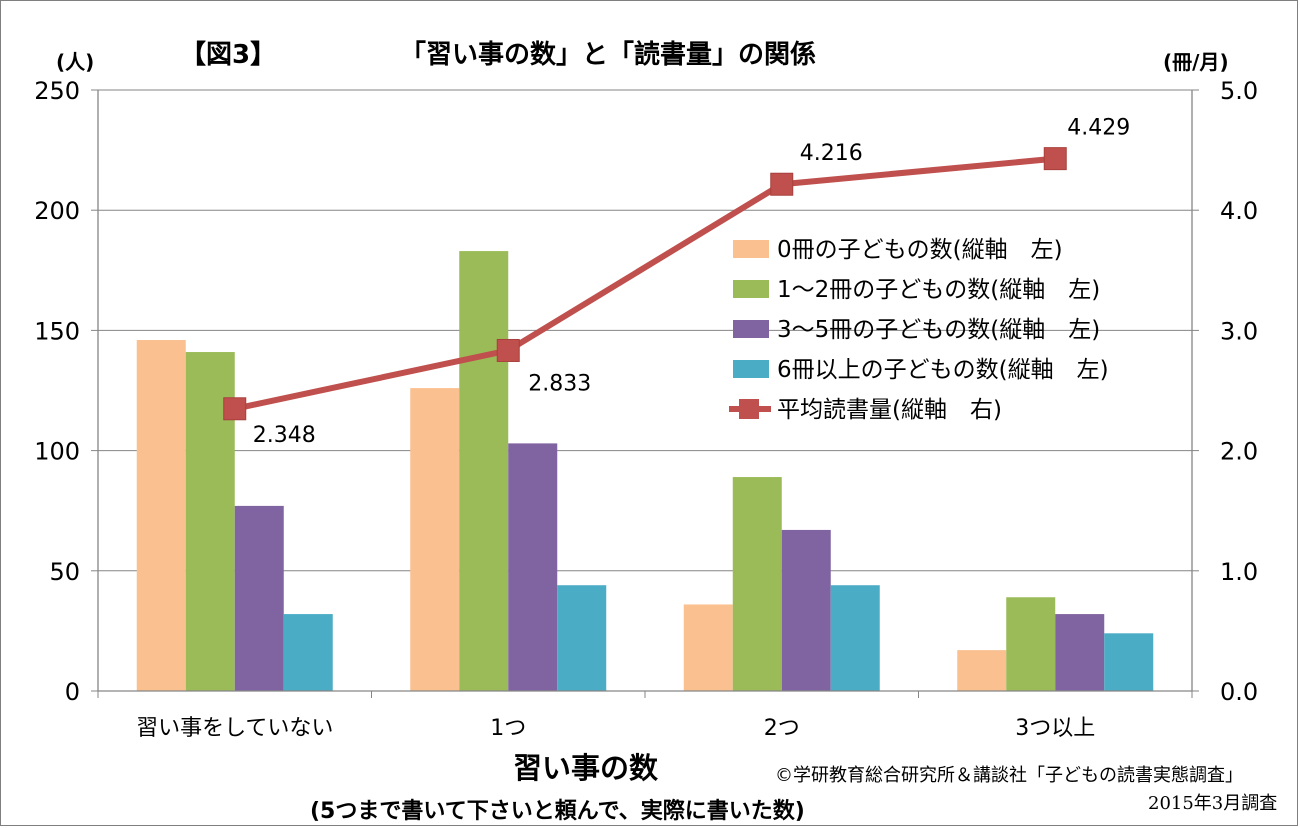 The image size is (1300, 828). What do you see at coordinates (782, 728) in the screenshot?
I see `x-tick-label: 2つ` at bounding box center [782, 728].